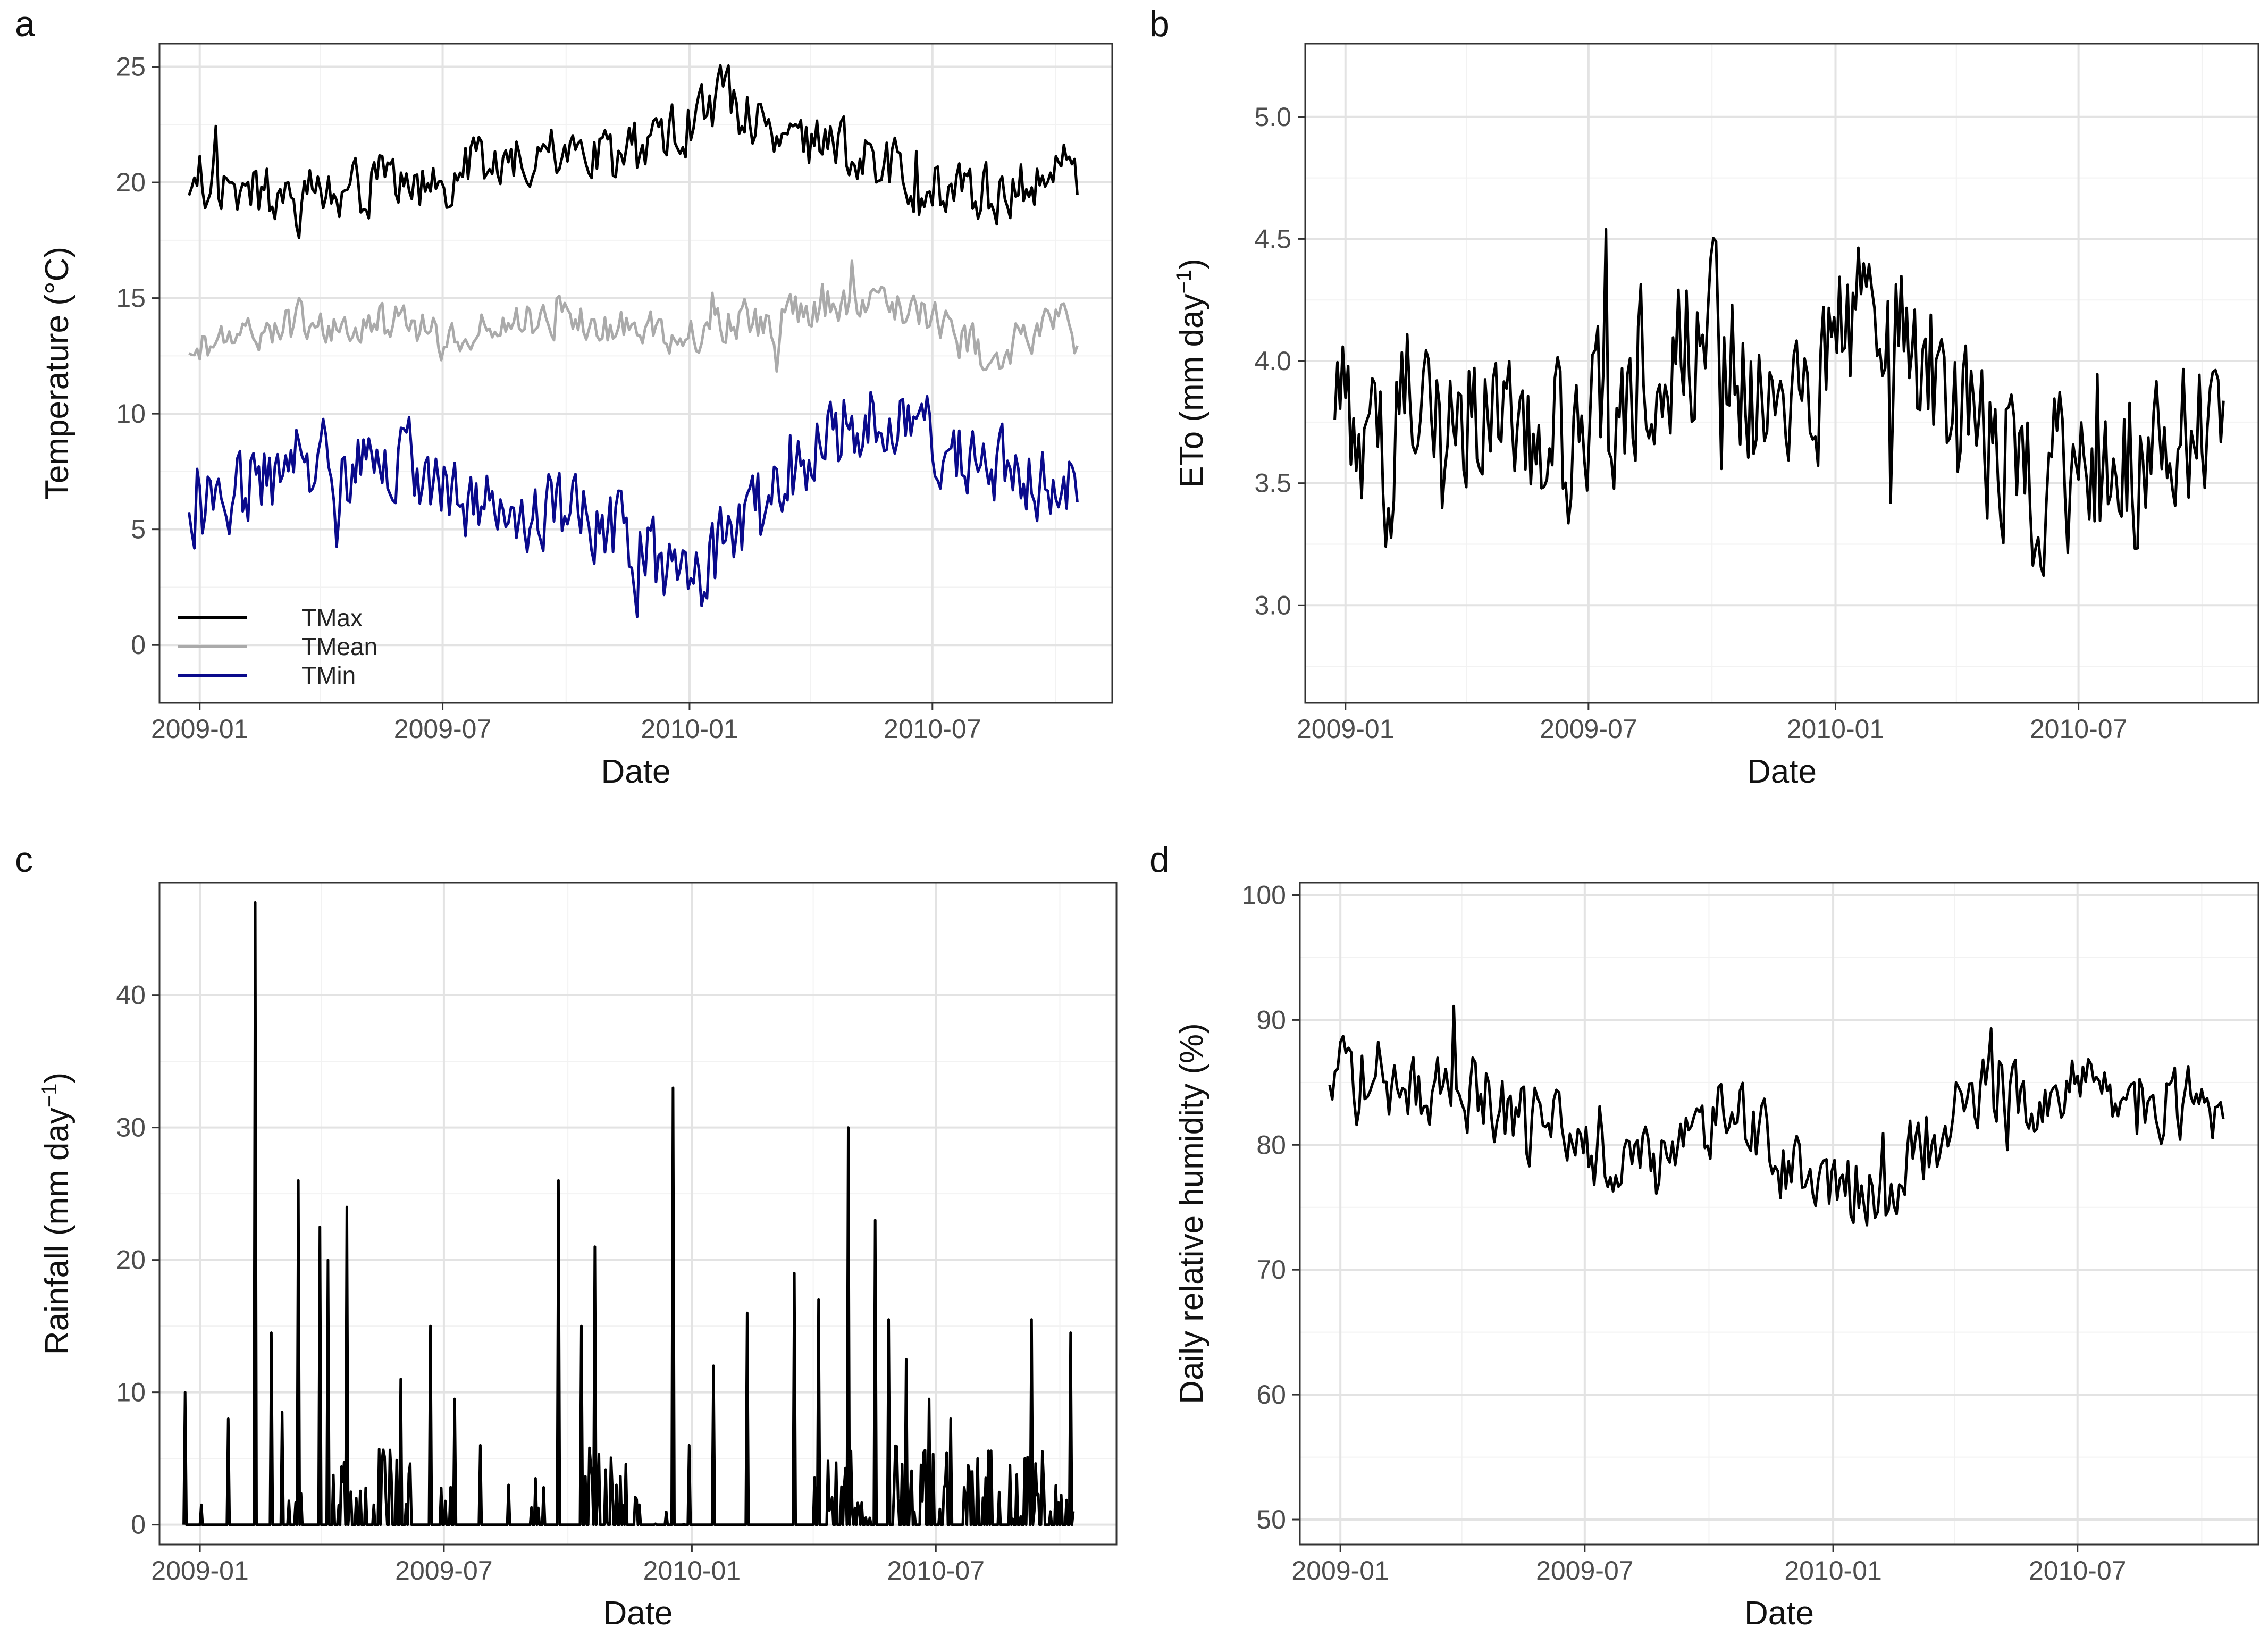  I want to click on legend-label: TMin, so click(328, 675).